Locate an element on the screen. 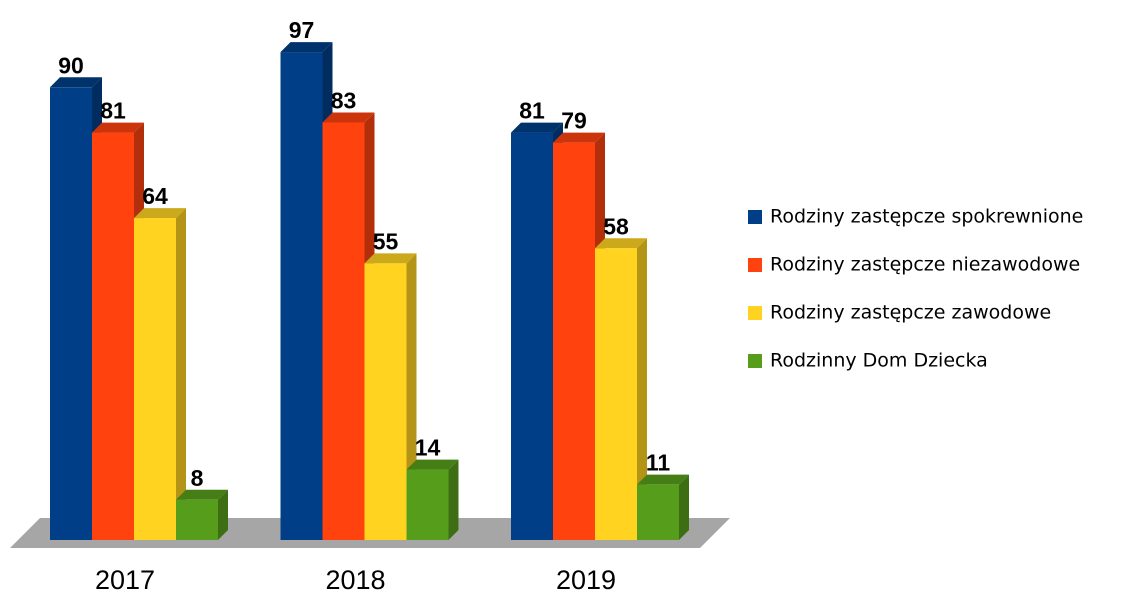 This screenshot has height=599, width=1126. legend-label: Rodziny zastępcze niezawodowe is located at coordinates (925, 265).